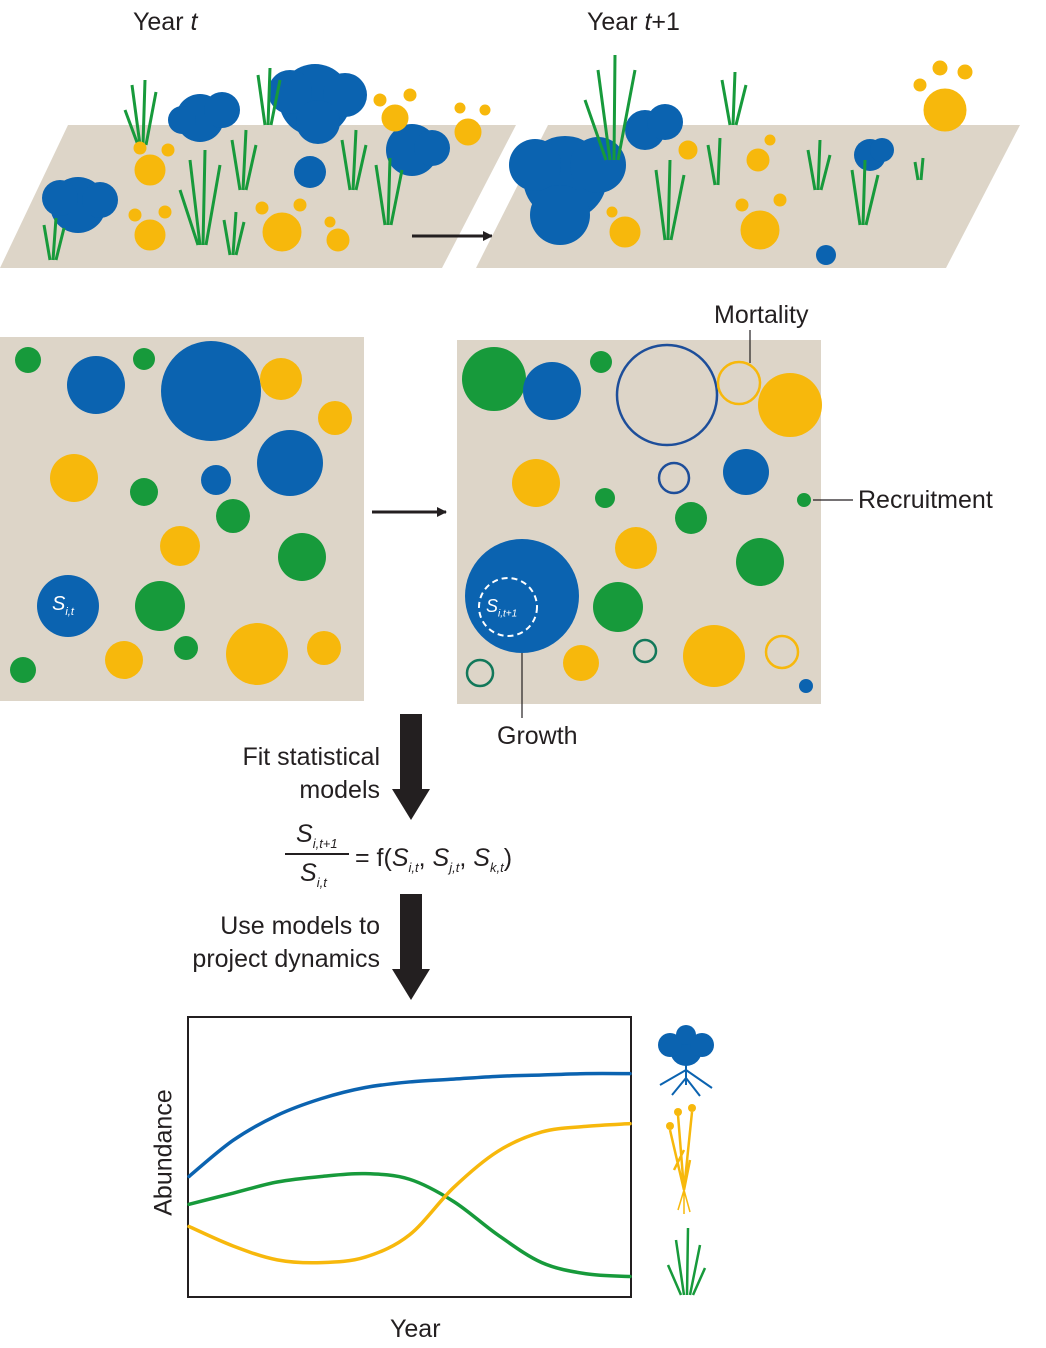 The height and width of the screenshot is (1348, 1046). Describe the element at coordinates (280, 774) in the screenshot. I see `fit-models-label: Fit statistical models` at that location.